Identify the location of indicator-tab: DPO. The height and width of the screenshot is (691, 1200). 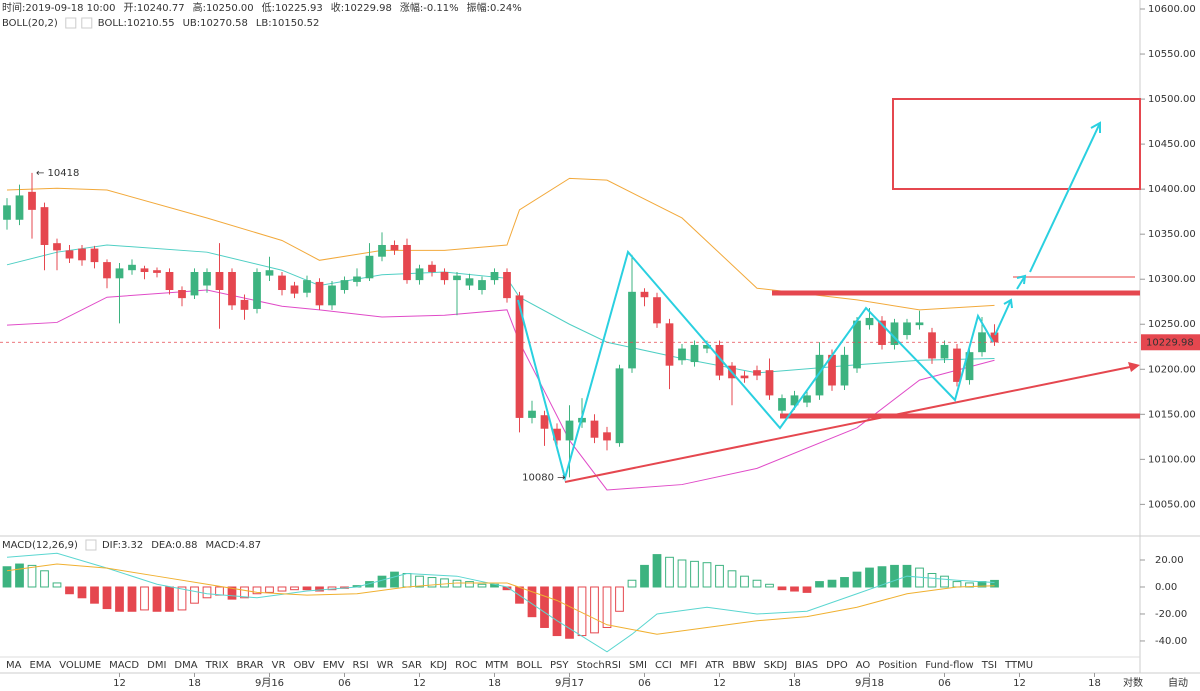
(837, 665).